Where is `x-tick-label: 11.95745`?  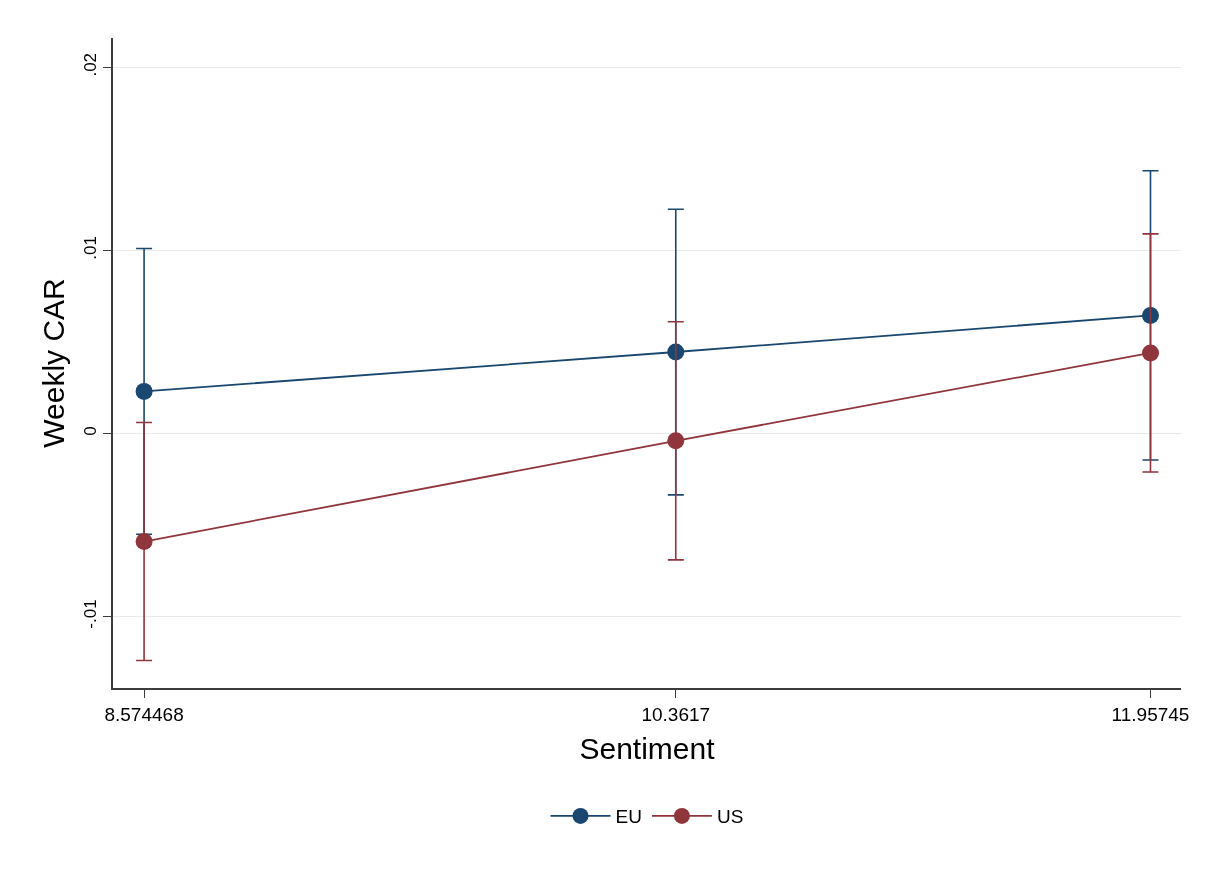
x-tick-label: 11.95745 is located at coordinates (1150, 714).